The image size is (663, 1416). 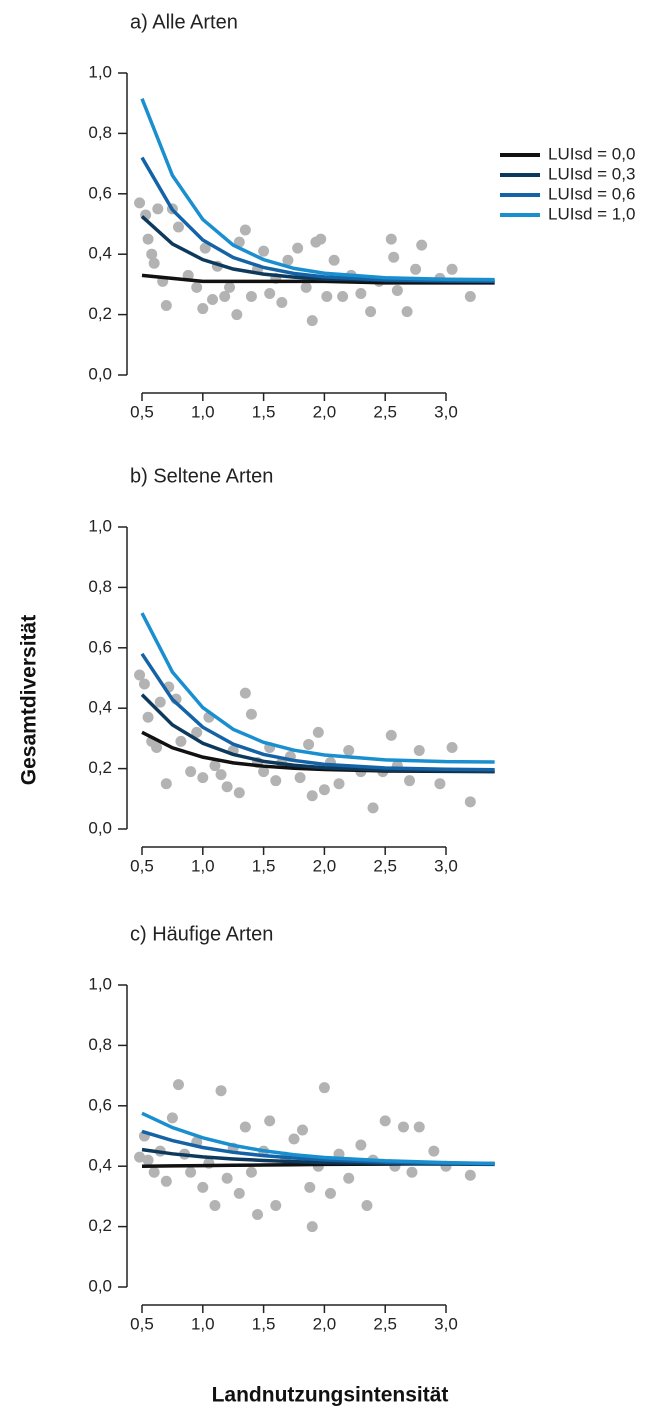 I want to click on panel-title: b) Seltene Arten, so click(x=201, y=476).